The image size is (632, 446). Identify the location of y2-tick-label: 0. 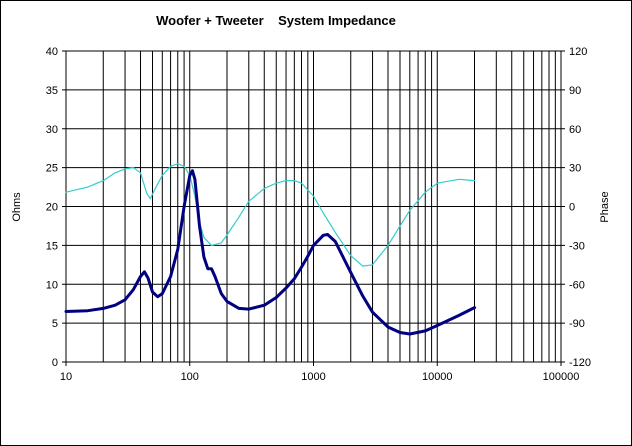
(572, 208).